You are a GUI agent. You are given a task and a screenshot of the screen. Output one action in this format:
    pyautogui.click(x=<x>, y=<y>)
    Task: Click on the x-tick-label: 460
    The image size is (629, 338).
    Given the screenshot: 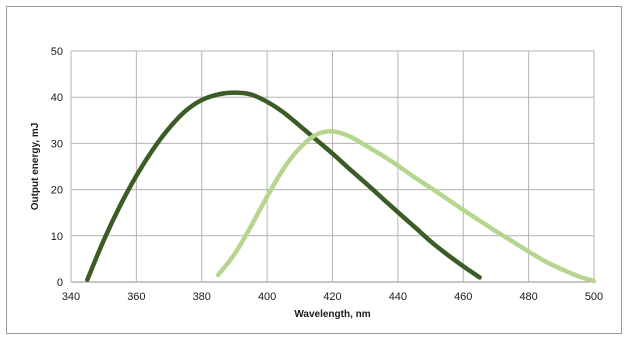 What is the action you would take?
    pyautogui.click(x=463, y=297)
    